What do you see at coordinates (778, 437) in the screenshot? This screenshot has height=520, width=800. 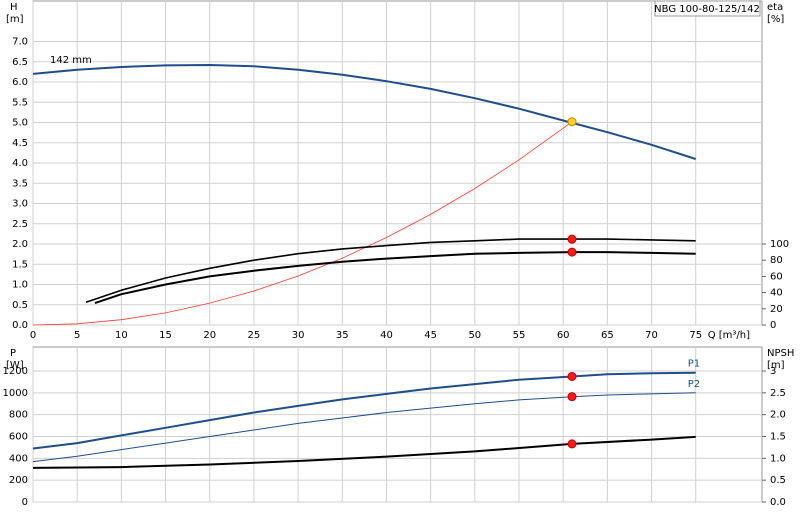 I see `y2-tick-label: 1.5` at bounding box center [778, 437].